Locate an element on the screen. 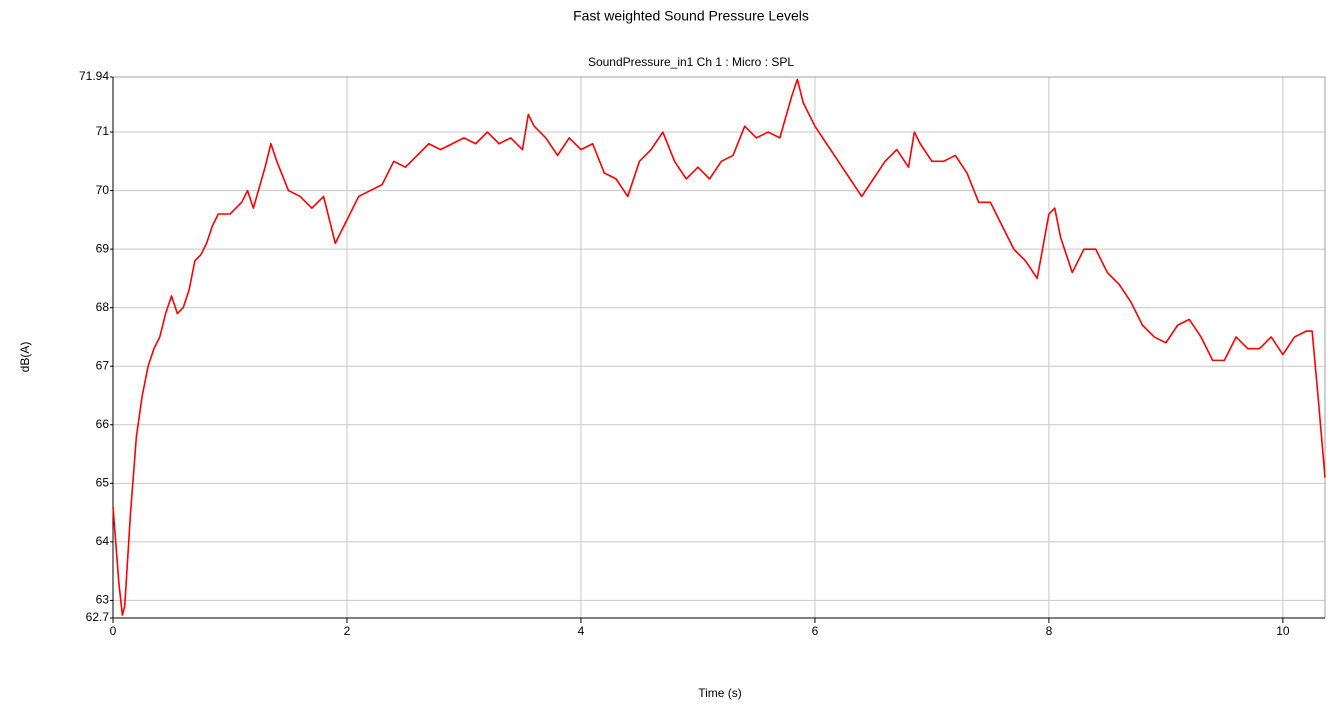 The height and width of the screenshot is (709, 1341). x-tick-label: 2 is located at coordinates (347, 631).